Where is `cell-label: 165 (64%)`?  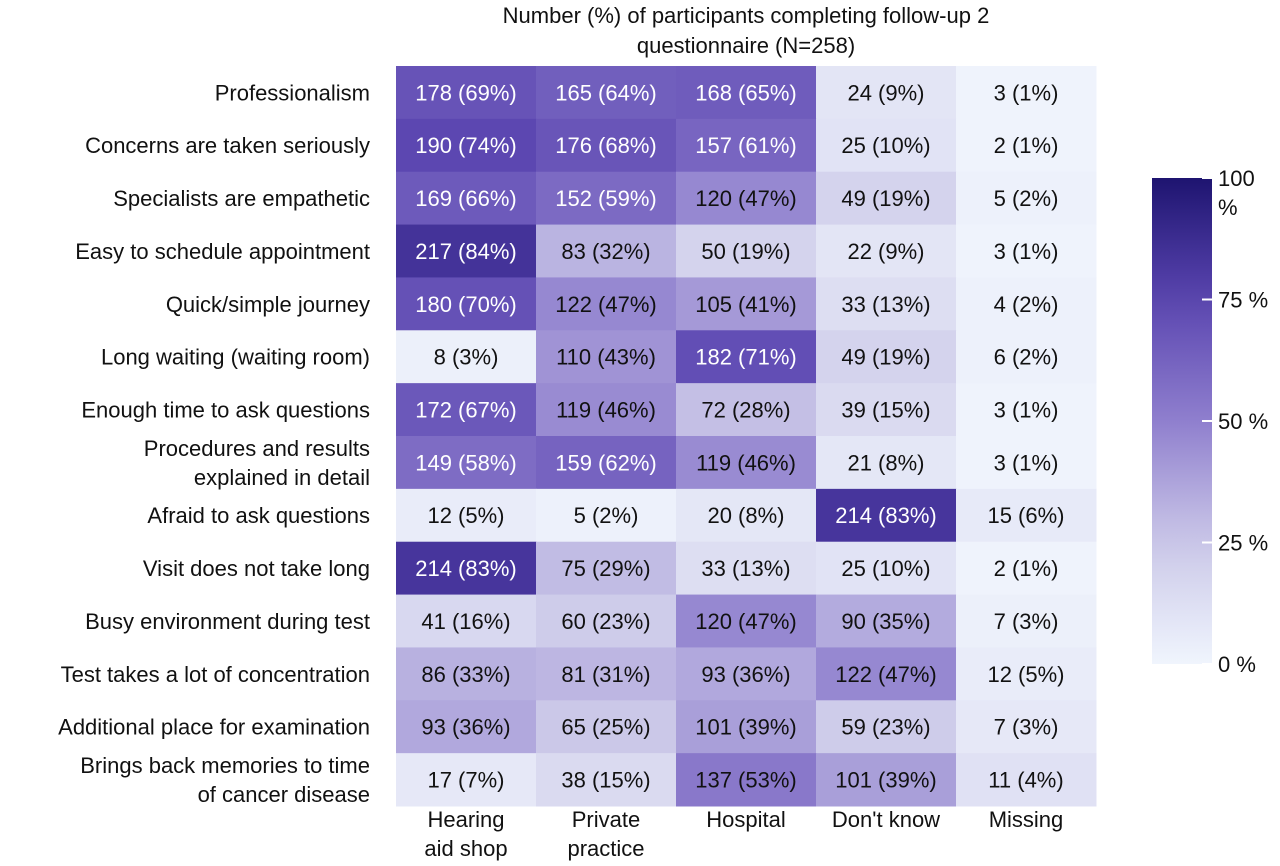
cell-label: 165 (64%) is located at coordinates (606, 92).